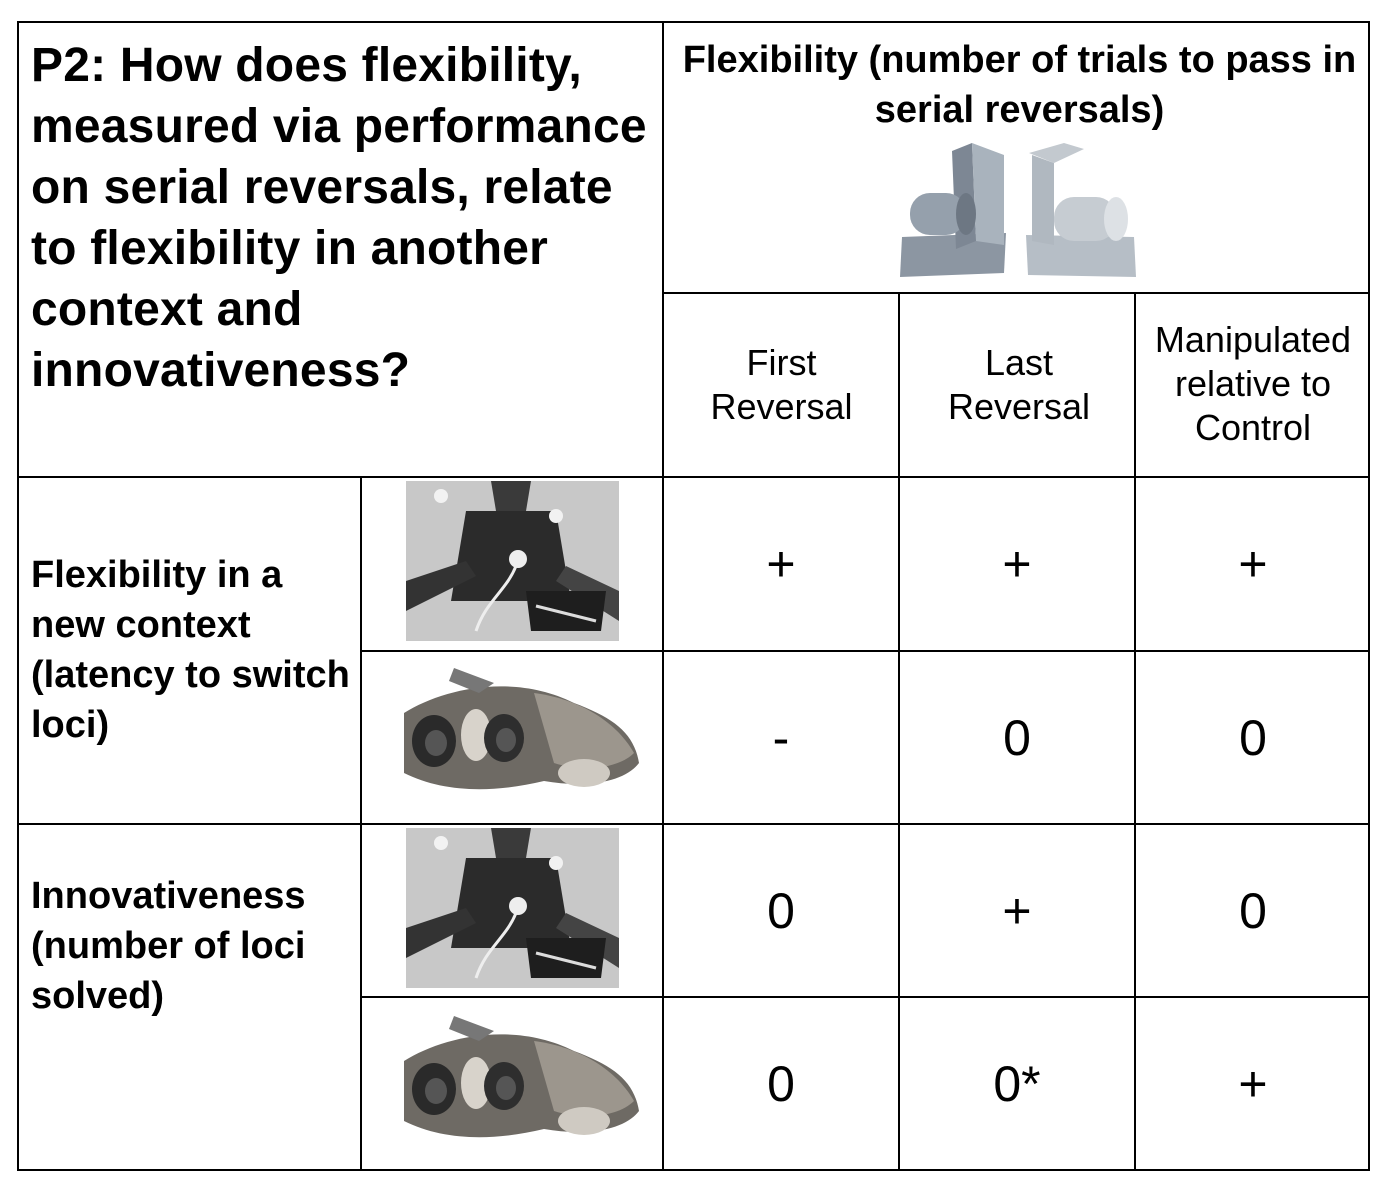 The width and height of the screenshot is (1398, 1194). I want to click on row-header-innovativeness: Innovativeness (number of loci solved), so click(168, 946).